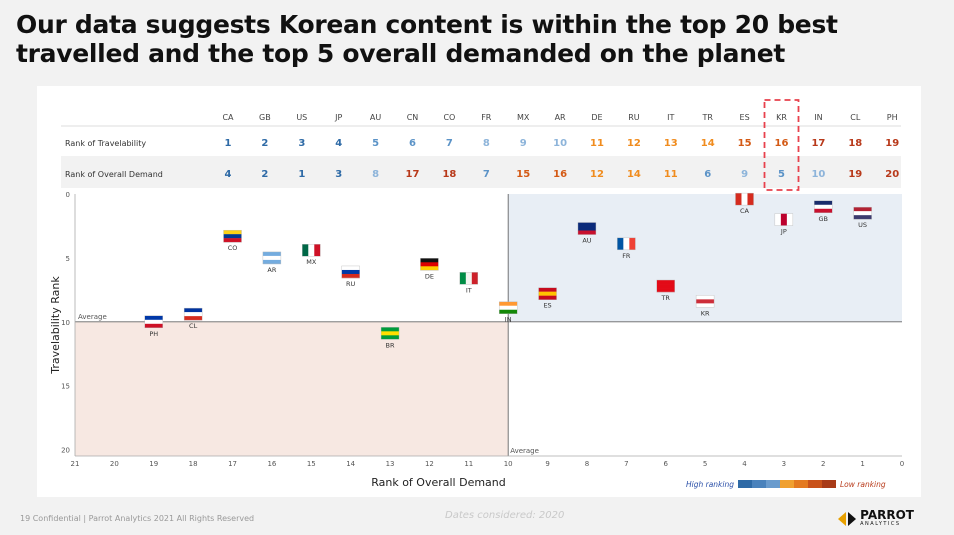 This screenshot has width=954, height=535. What do you see at coordinates (449, 117) in the screenshot?
I see `table-header-co: CO` at bounding box center [449, 117].